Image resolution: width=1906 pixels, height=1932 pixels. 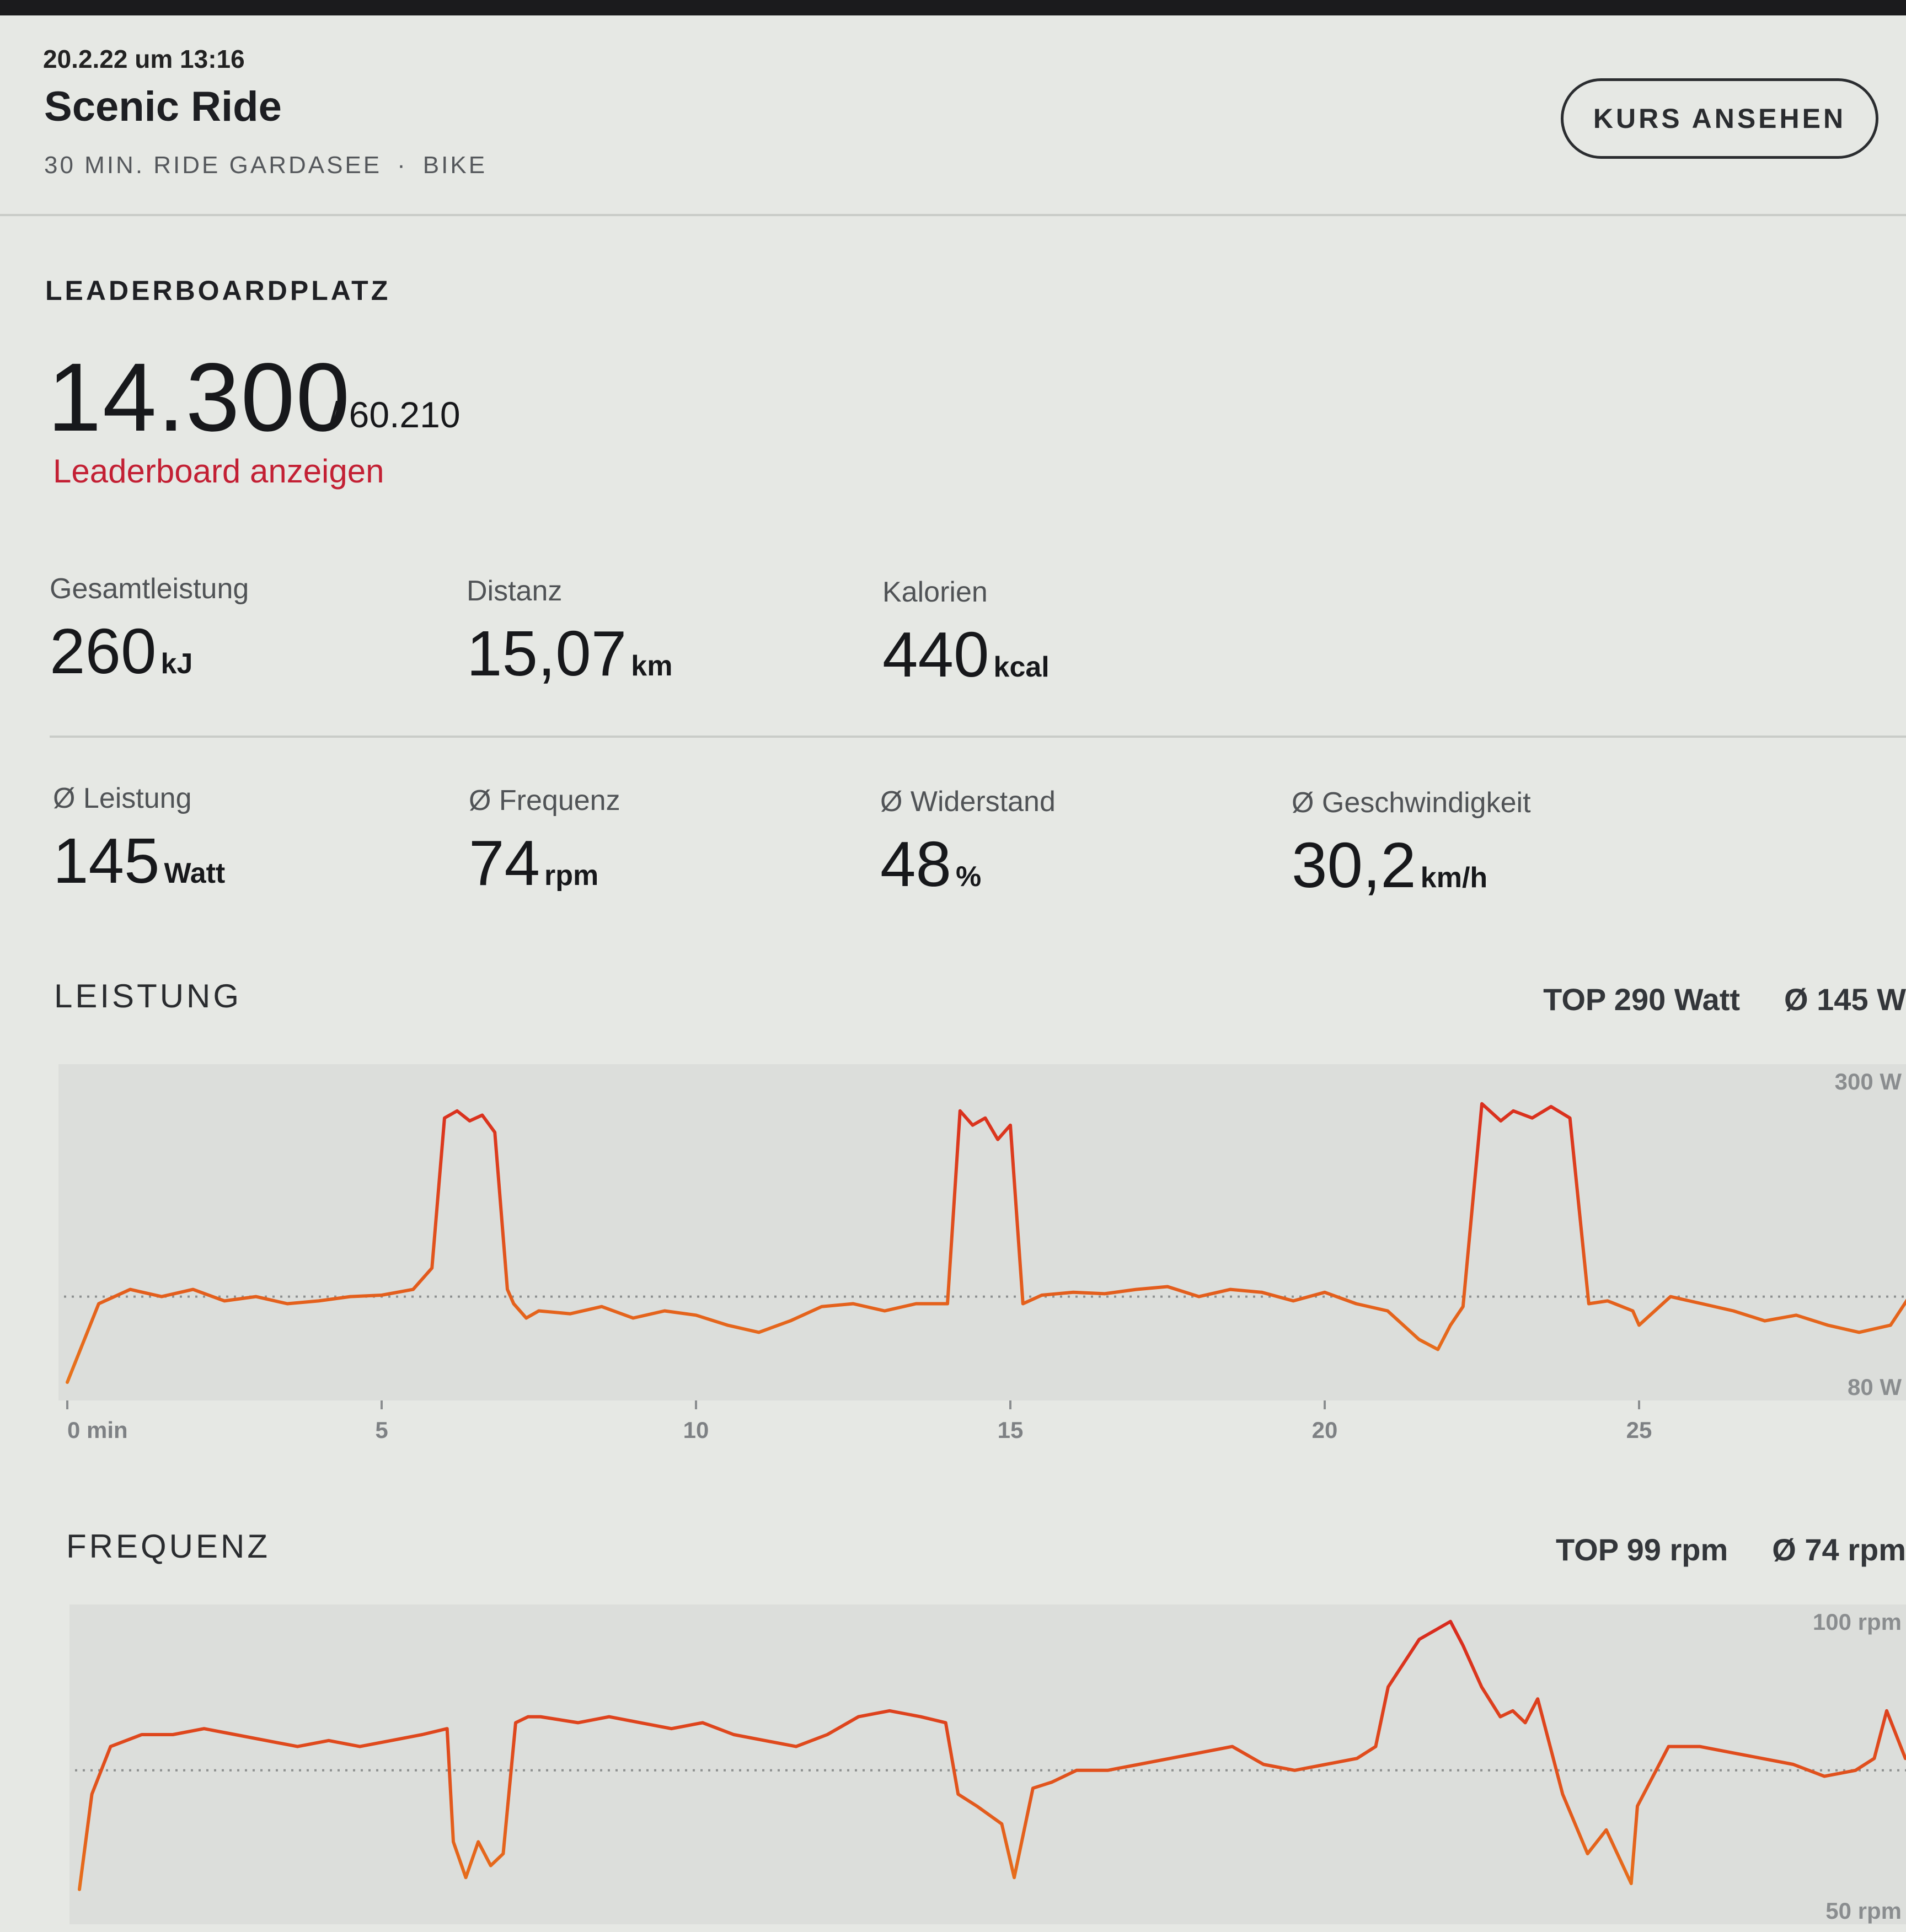 What do you see at coordinates (1875, 1387) in the screenshot?
I see `y-min-label: 80 W` at bounding box center [1875, 1387].